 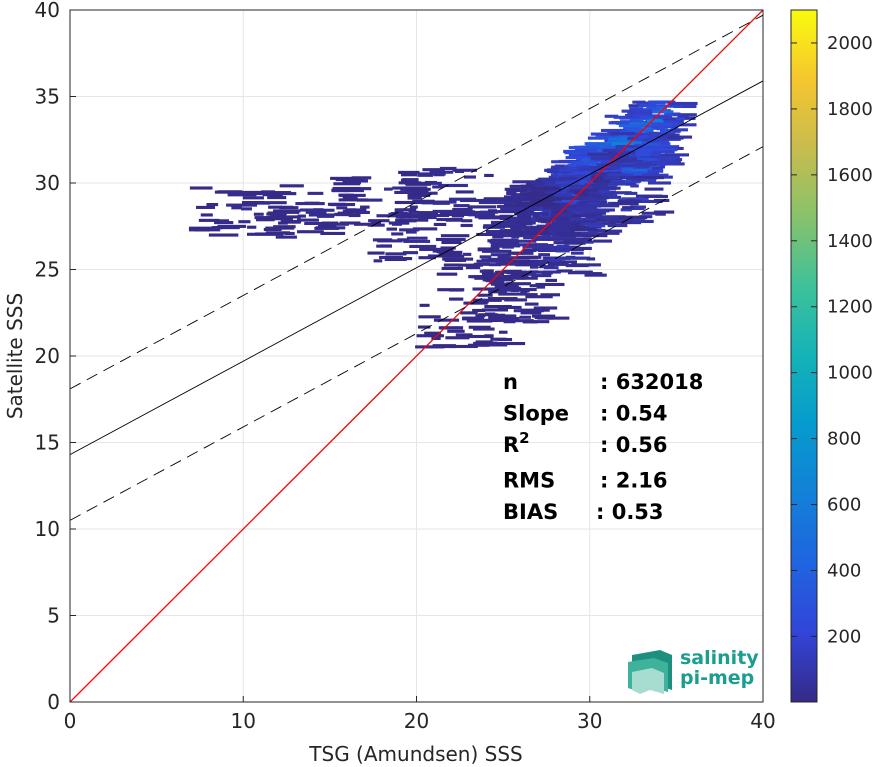 What do you see at coordinates (850, 373) in the screenshot?
I see `colorbar-tick-label: 1000` at bounding box center [850, 373].